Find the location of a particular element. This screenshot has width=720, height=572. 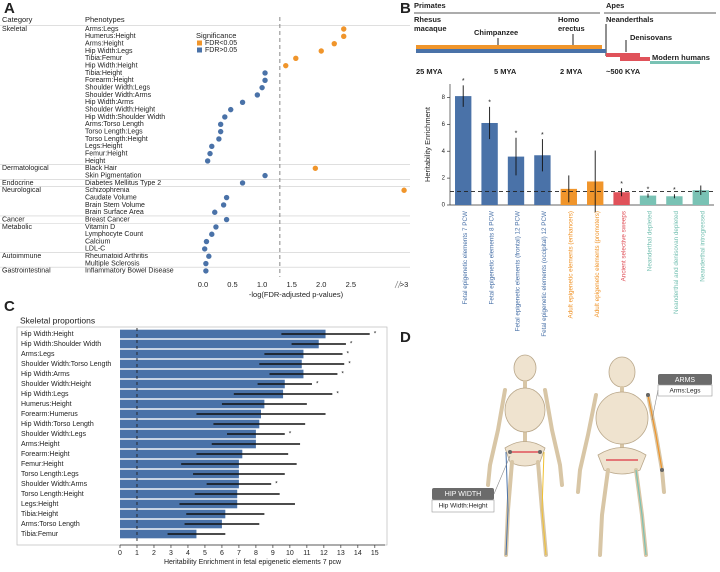

legend-label: FDR>0.05 is located at coordinates (221, 50).